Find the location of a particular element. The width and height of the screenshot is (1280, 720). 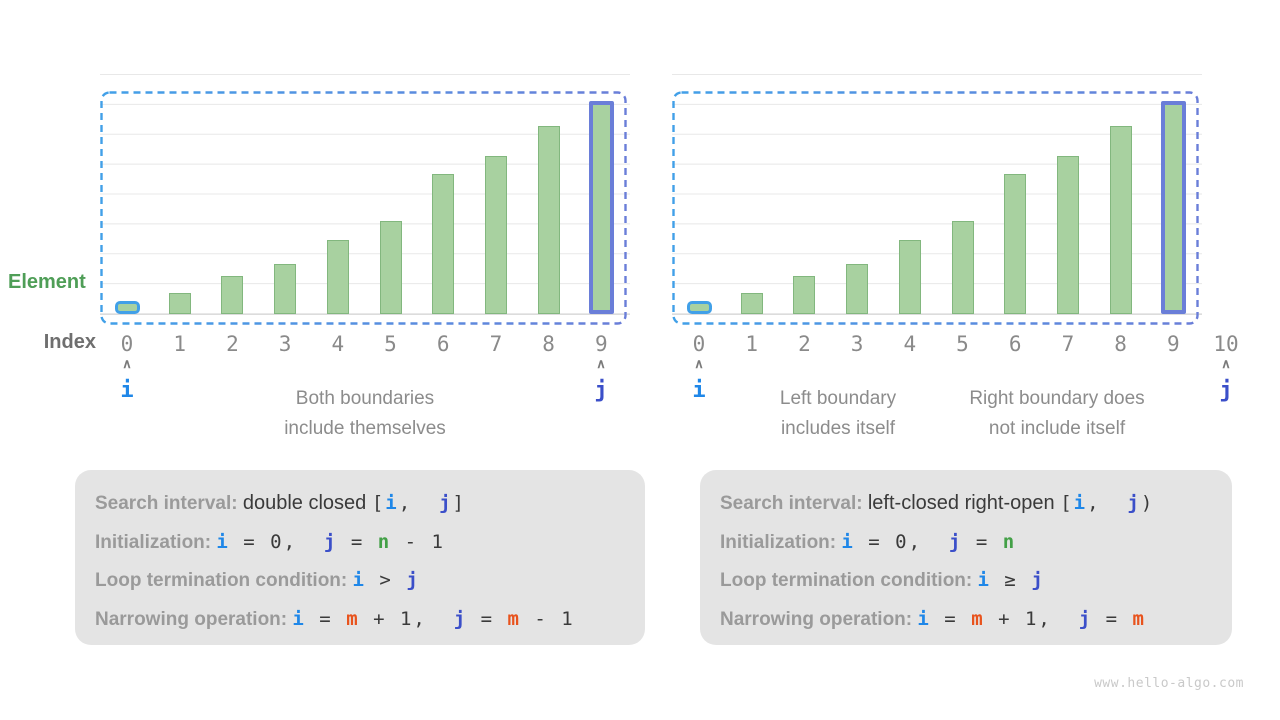

dashed-range-box is located at coordinates (363, 208).